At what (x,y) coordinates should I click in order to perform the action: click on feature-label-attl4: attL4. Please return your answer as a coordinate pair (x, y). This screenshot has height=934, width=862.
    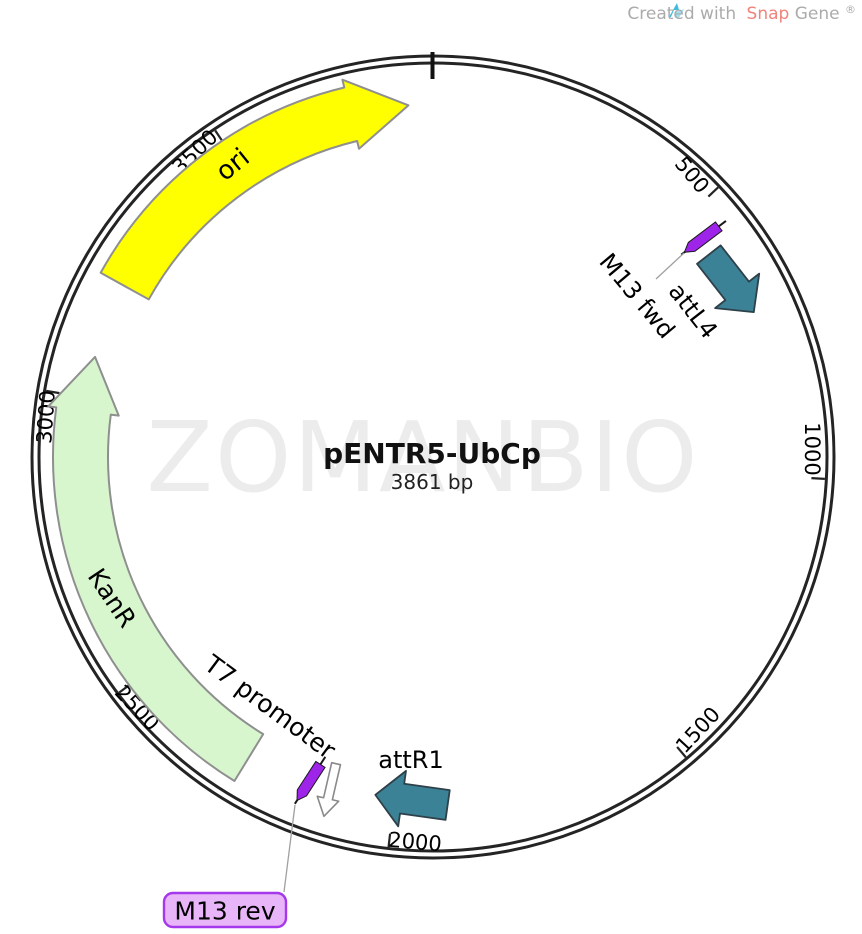
    Looking at the image, I should click on (693, 311).